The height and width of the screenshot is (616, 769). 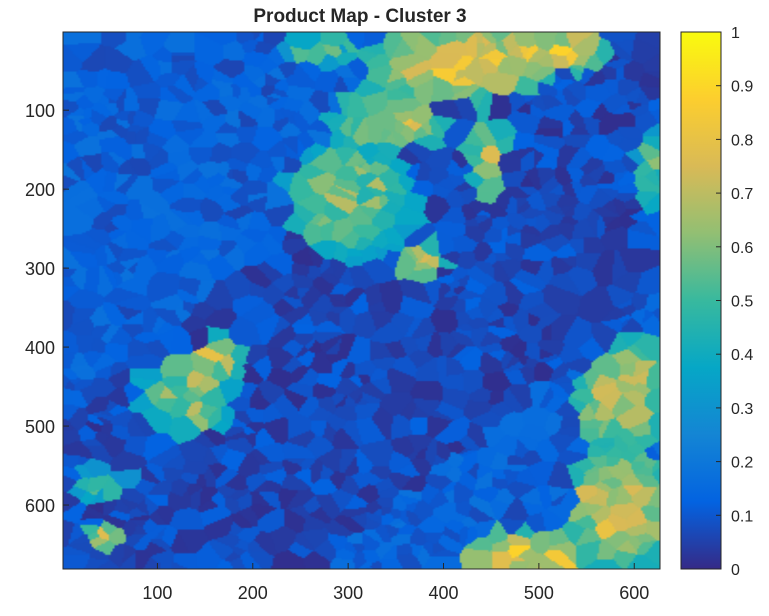 I want to click on colorbar-tick-label: 0.5, so click(x=742, y=302).